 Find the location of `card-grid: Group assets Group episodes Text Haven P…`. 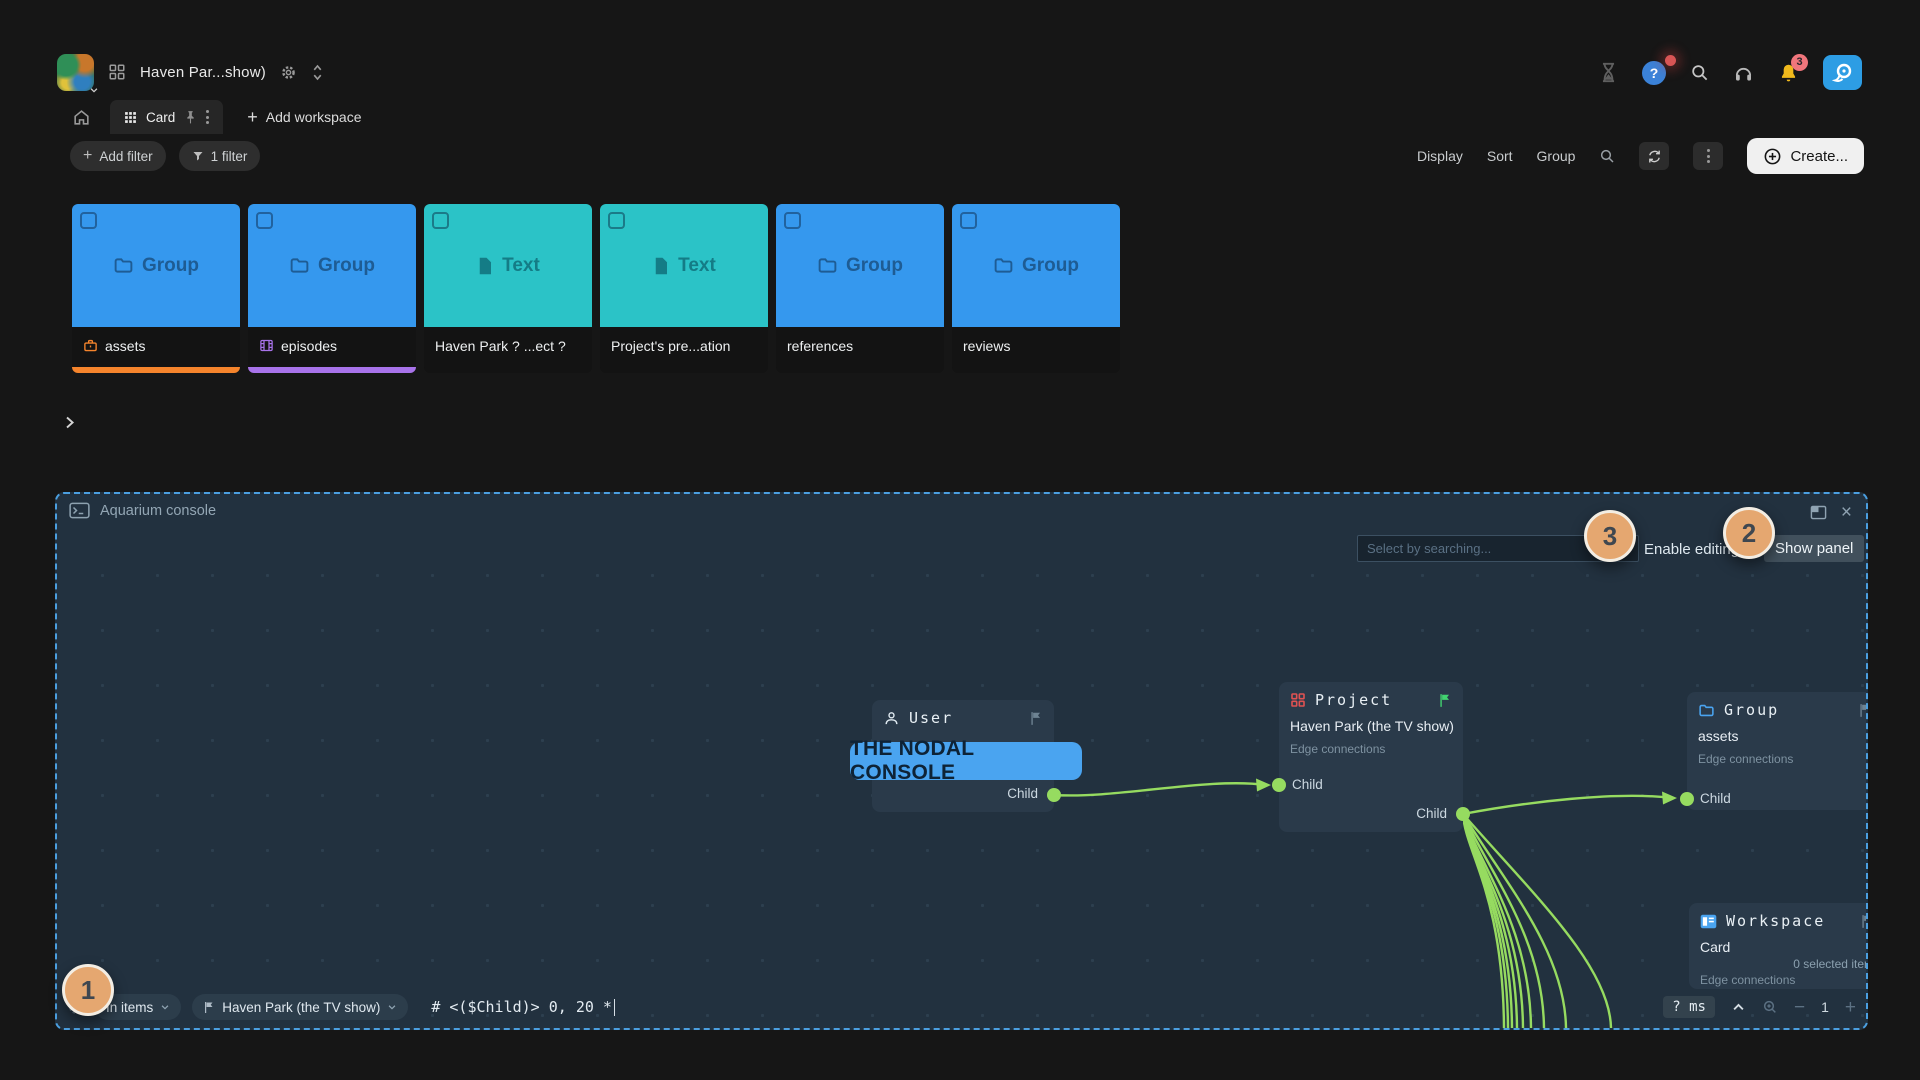

card-grid: Group assets Group episodes Text Haven P… is located at coordinates (596, 288).